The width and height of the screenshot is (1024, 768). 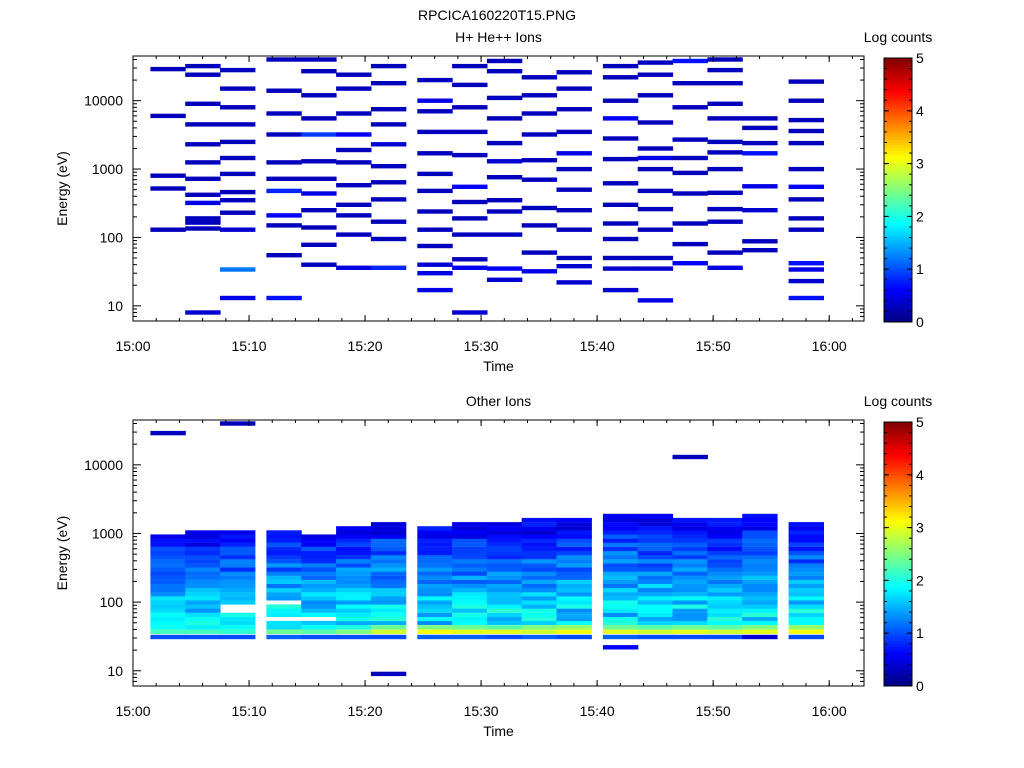 I want to click on y-tick-label: 100, so click(x=112, y=237).